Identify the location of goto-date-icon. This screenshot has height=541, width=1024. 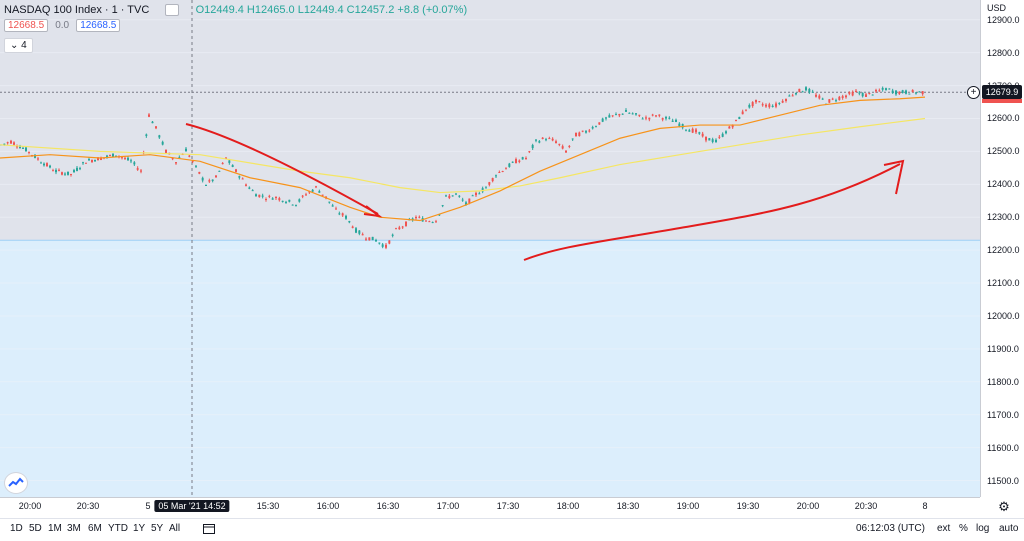
(209, 530).